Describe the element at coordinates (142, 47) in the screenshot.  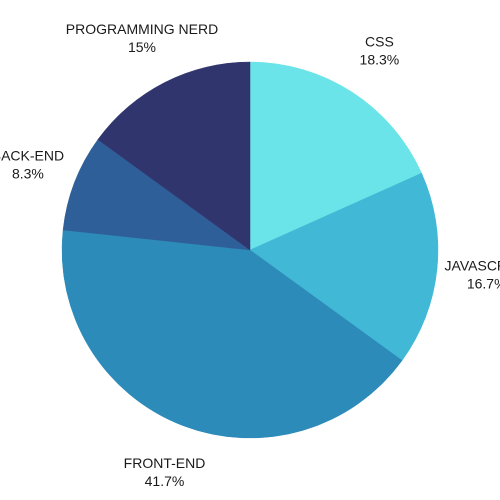
I see `slice-percent-programming-nerd: 15%` at that location.